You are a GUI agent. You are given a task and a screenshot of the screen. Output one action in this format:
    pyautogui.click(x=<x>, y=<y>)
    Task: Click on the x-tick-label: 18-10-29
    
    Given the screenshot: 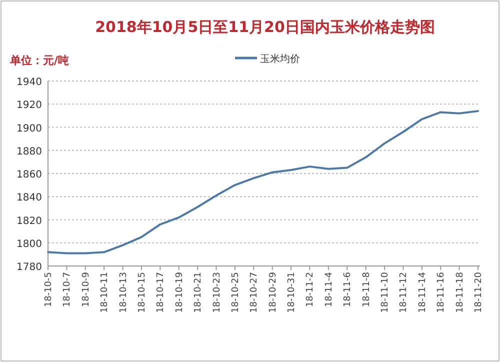 What is the action you would take?
    pyautogui.click(x=273, y=292)
    